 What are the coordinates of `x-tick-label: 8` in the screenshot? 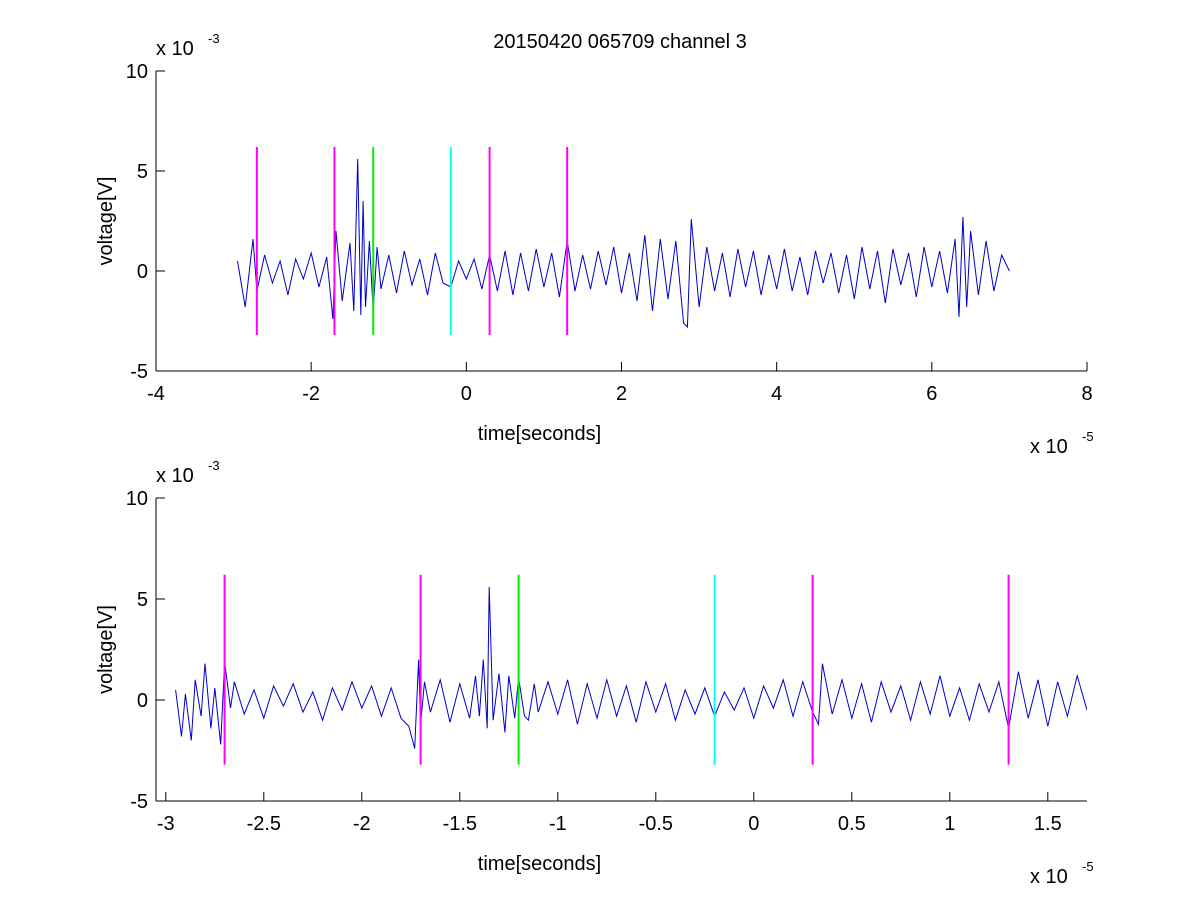 It's located at (1086, 394).